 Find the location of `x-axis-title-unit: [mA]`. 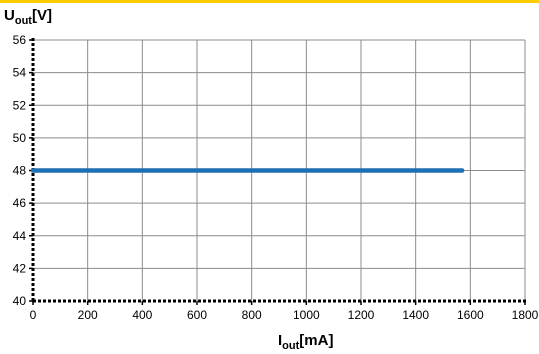

x-axis-title-unit: [mA] is located at coordinates (316, 340).